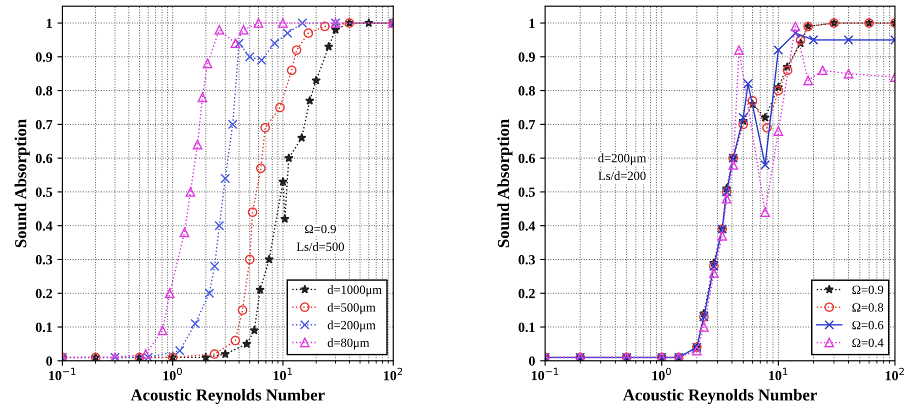 This screenshot has height=410, width=904. What do you see at coordinates (868, 343) in the screenshot?
I see `legend-label: Ω=0.4` at bounding box center [868, 343].